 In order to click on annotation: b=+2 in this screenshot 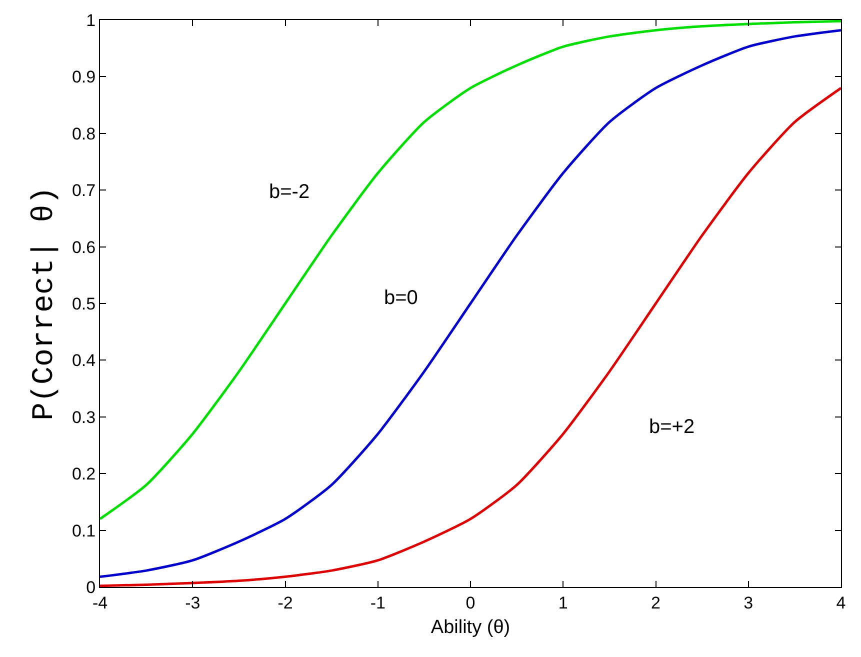, I will do `click(672, 427)`.